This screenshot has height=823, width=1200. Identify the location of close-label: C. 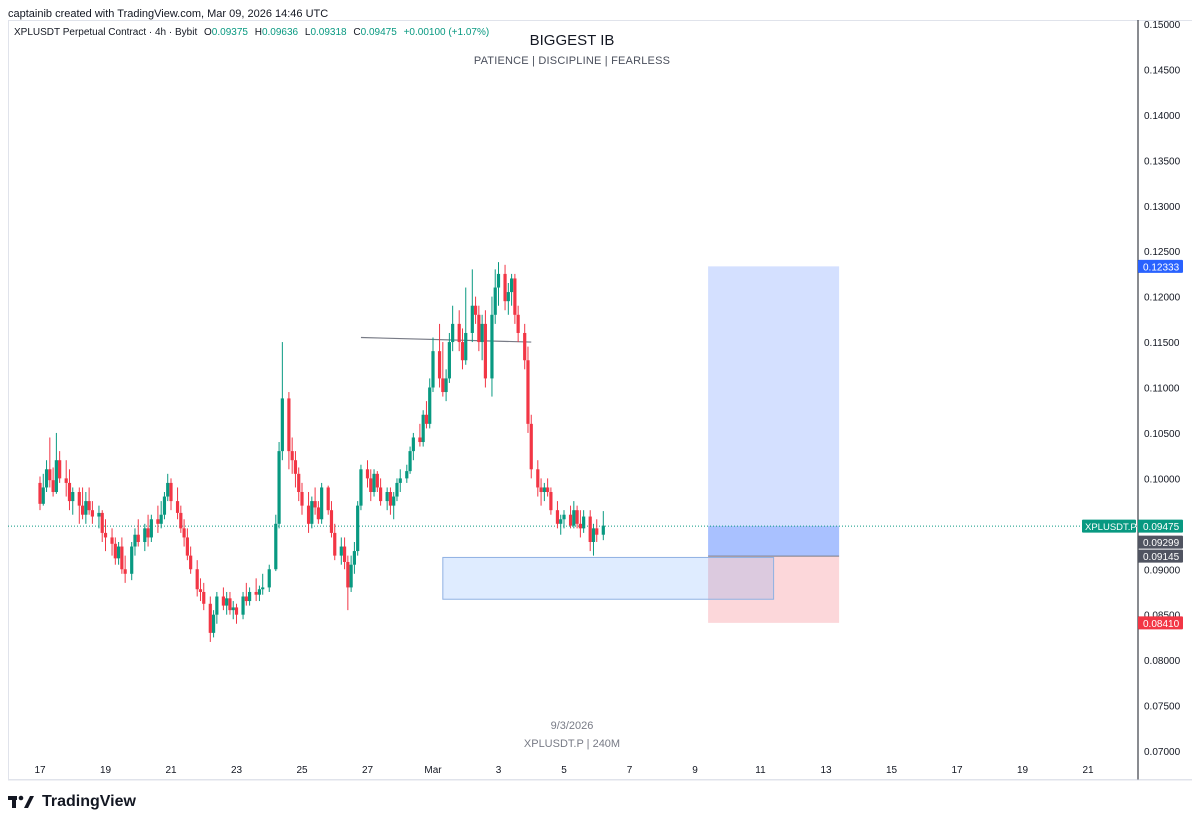
(357, 32).